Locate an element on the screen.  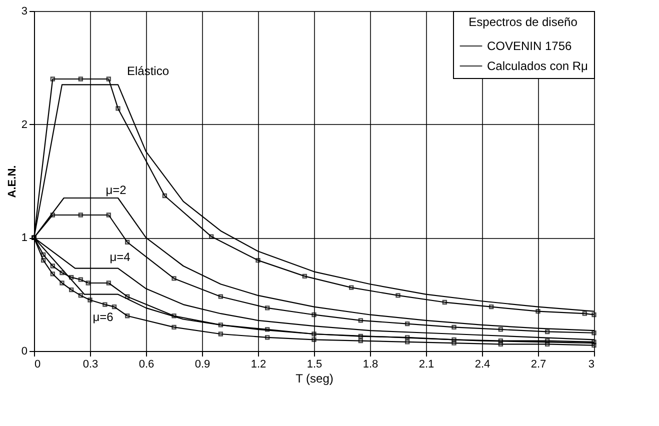
annotation: μ=2 is located at coordinates (116, 190).